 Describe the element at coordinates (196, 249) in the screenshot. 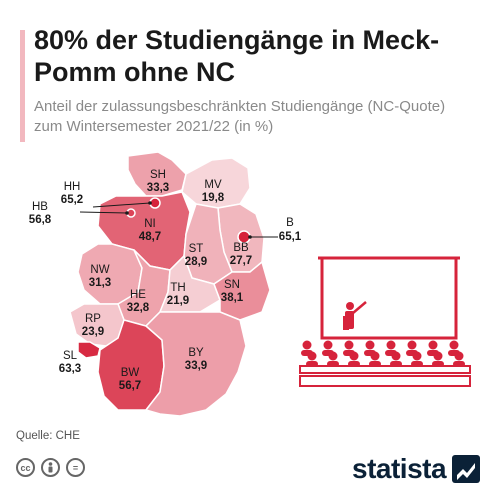

I see `label-code-ST: ST` at that location.